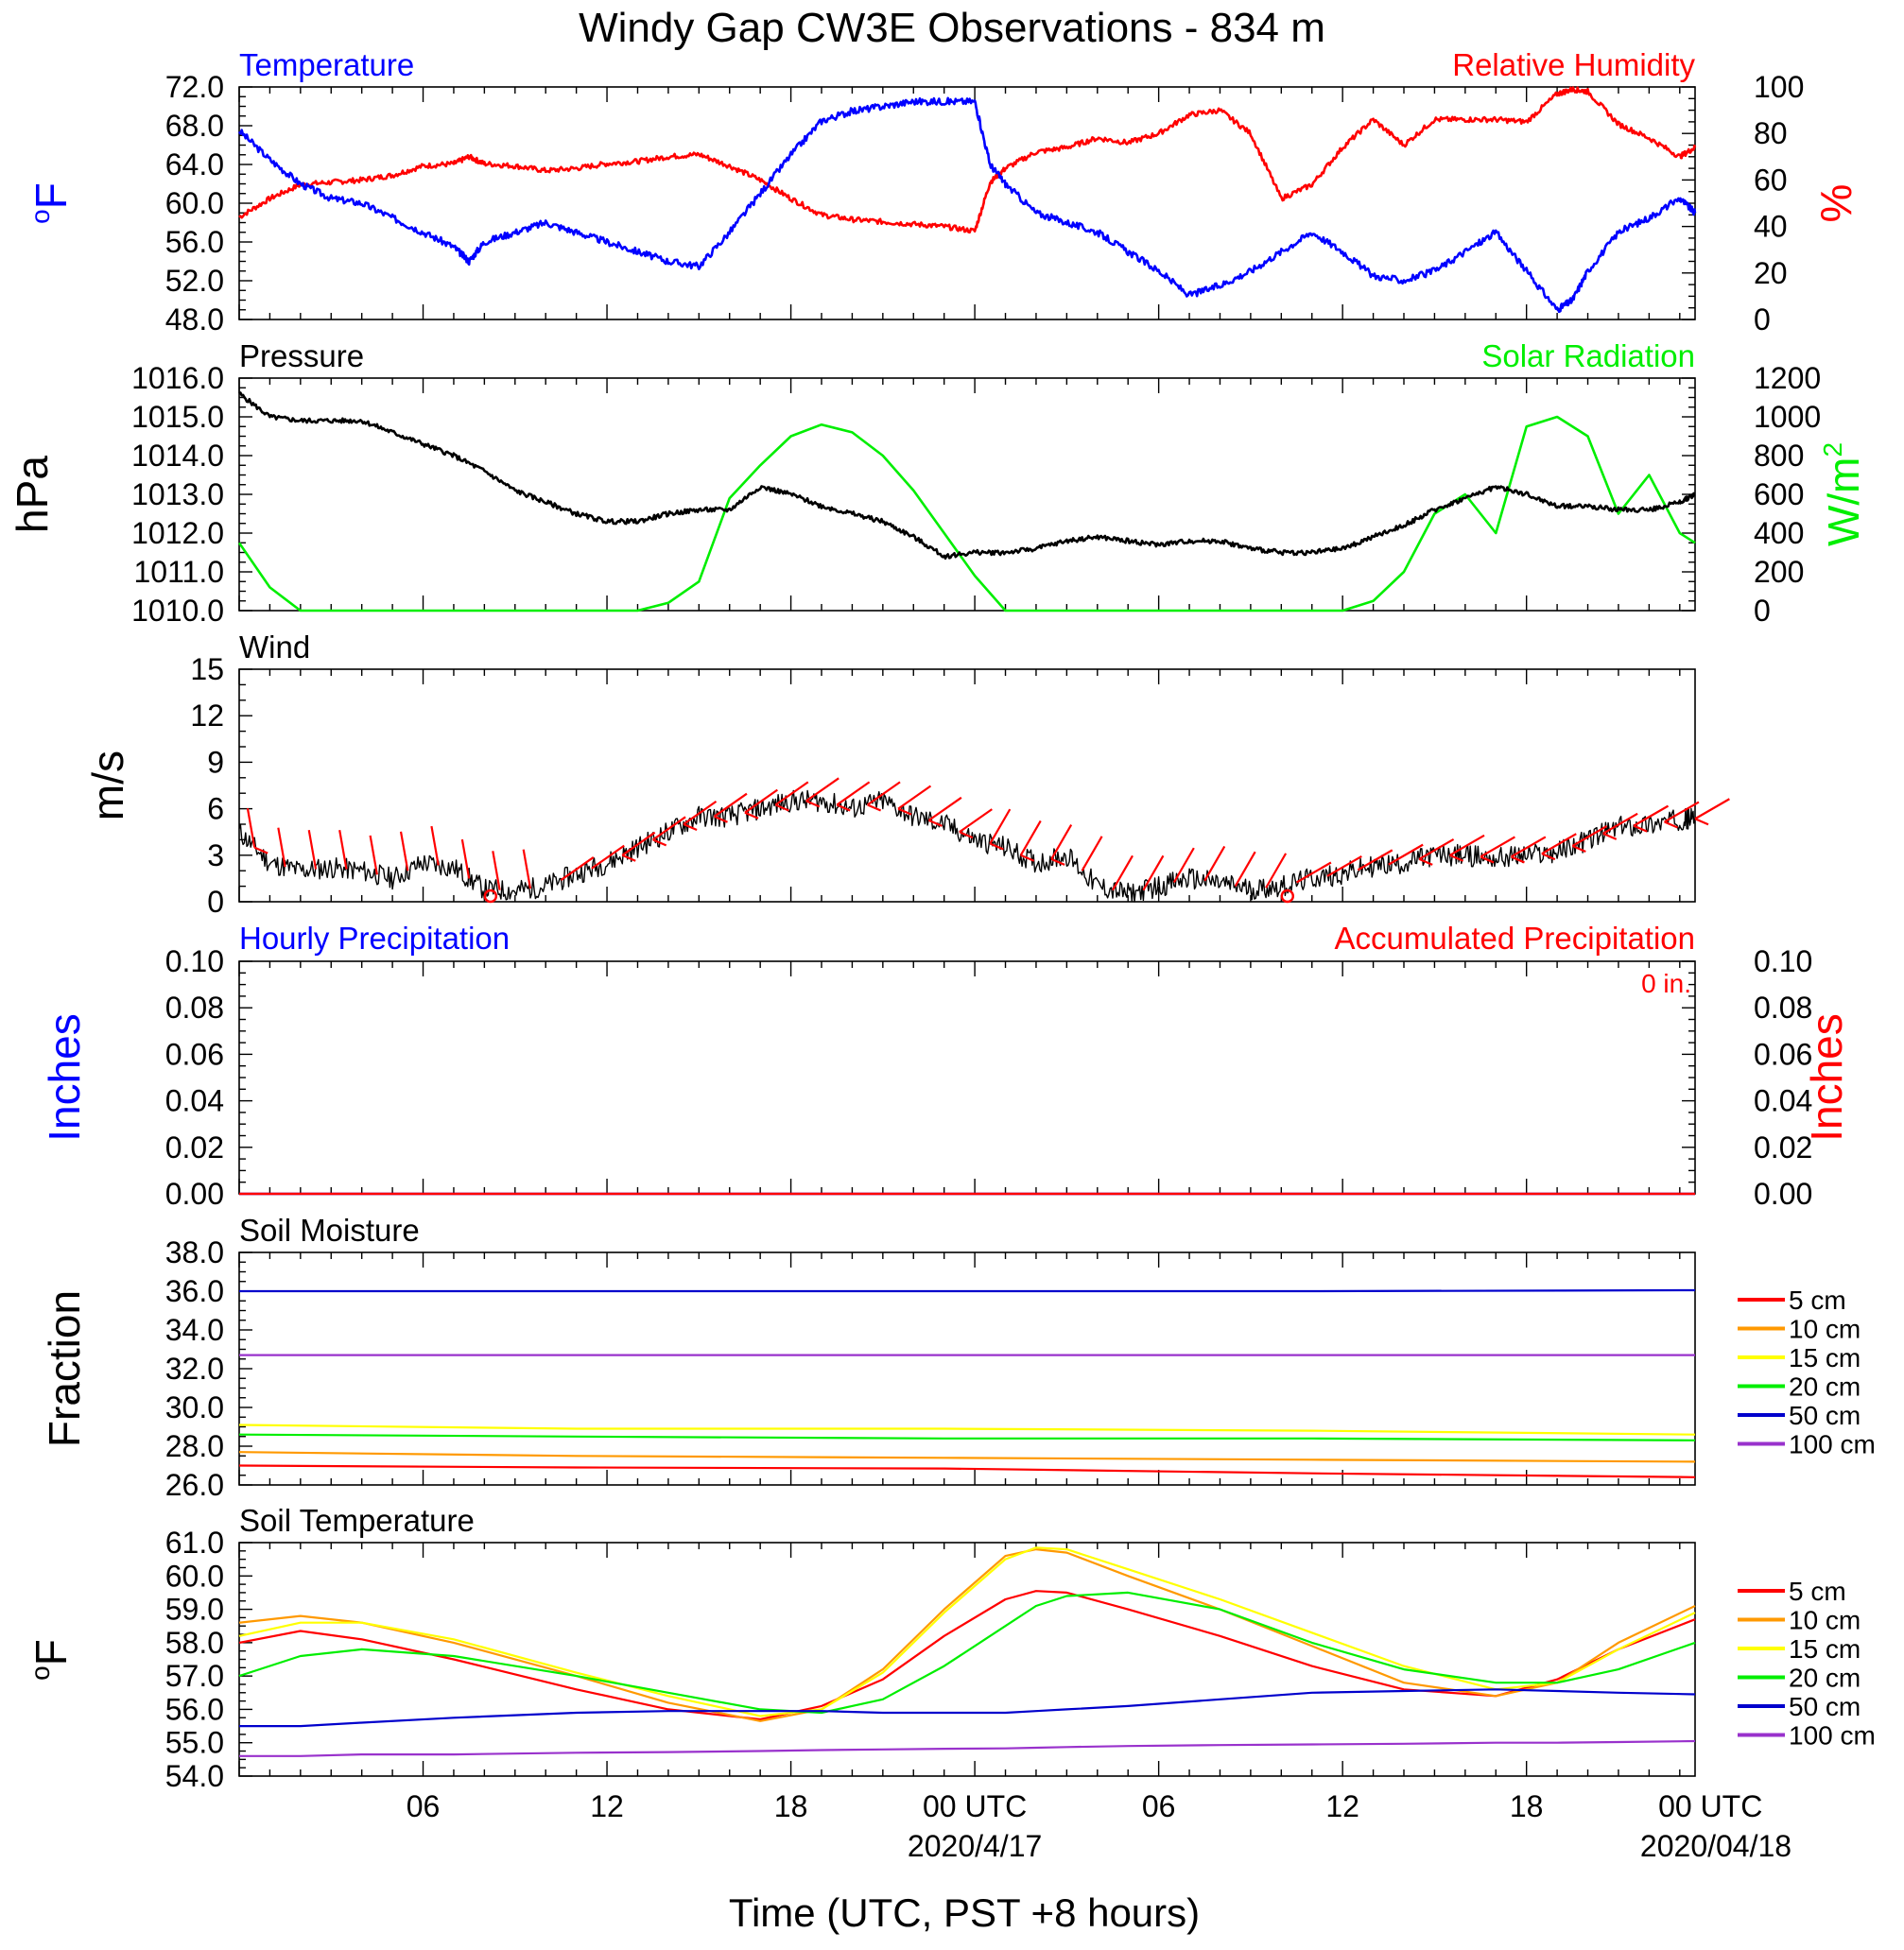 The width and height of the screenshot is (1904, 1950). Describe the element at coordinates (329, 1230) in the screenshot. I see `panel-title-soil-moisture: Soil Moisture` at that location.